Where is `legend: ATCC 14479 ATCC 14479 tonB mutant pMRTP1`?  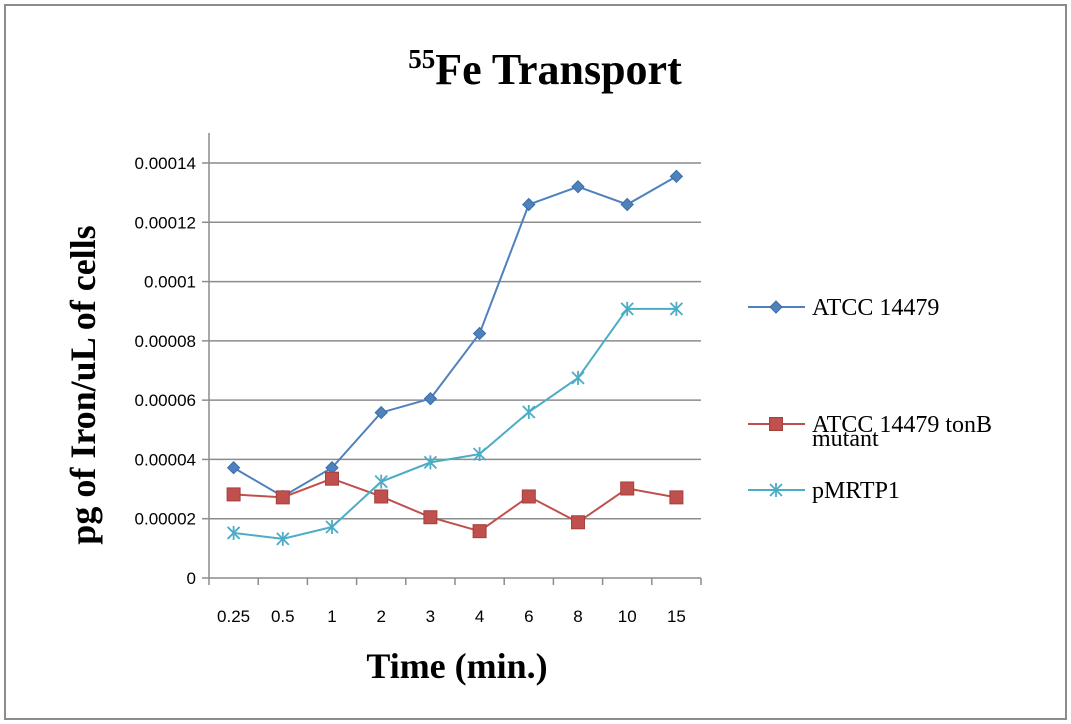 legend: ATCC 14479 ATCC 14479 tonB mutant pMRTP1 is located at coordinates (870, 399).